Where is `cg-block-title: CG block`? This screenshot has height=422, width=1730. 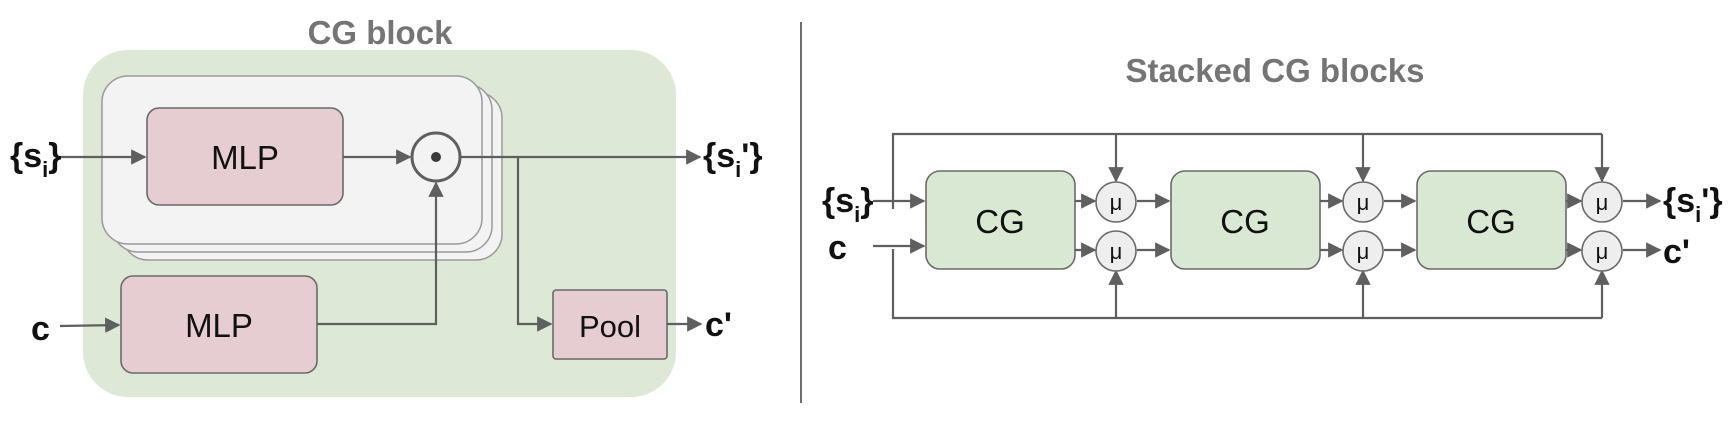
cg-block-title: CG block is located at coordinates (381, 32).